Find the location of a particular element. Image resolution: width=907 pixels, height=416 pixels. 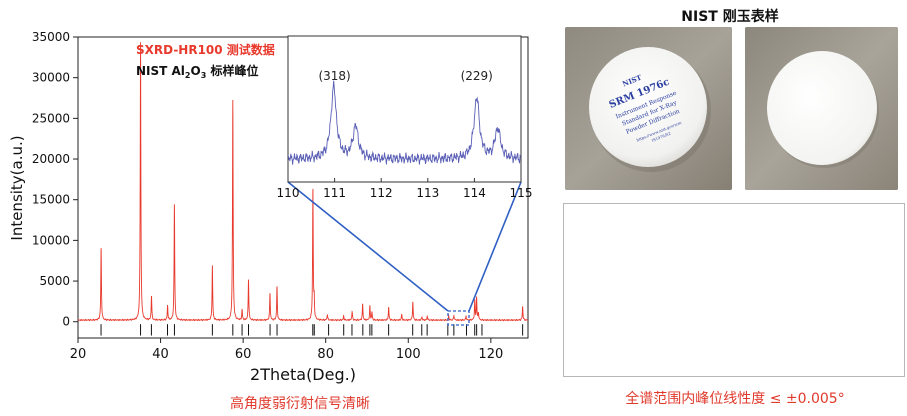

x-tick-label: 100 is located at coordinates (408, 354).